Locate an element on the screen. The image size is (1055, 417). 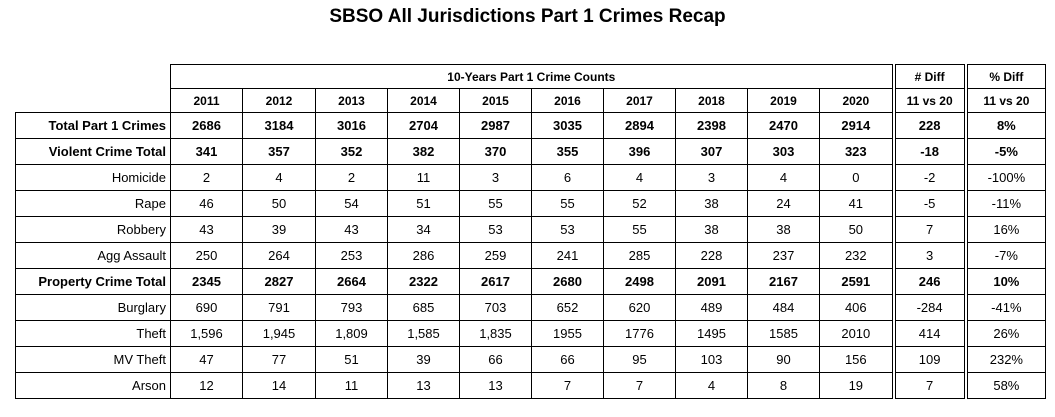
cell: 357 is located at coordinates (279, 151).